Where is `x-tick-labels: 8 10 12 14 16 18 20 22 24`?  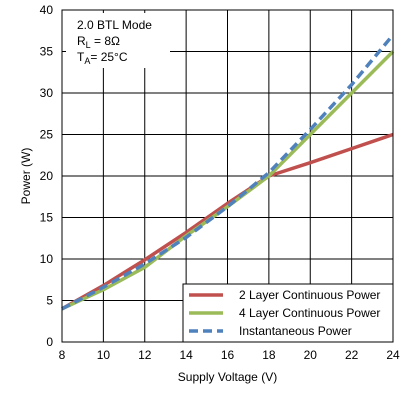 x-tick-labels: 8 10 12 14 16 18 20 22 24 is located at coordinates (229, 355).